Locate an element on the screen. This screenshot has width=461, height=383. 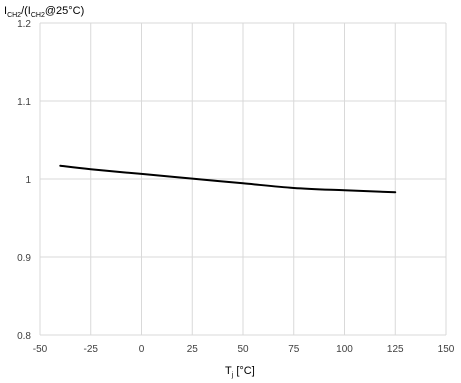
y-axis-title: ICH2/(ICH2@25°C) is located at coordinates (44, 12).